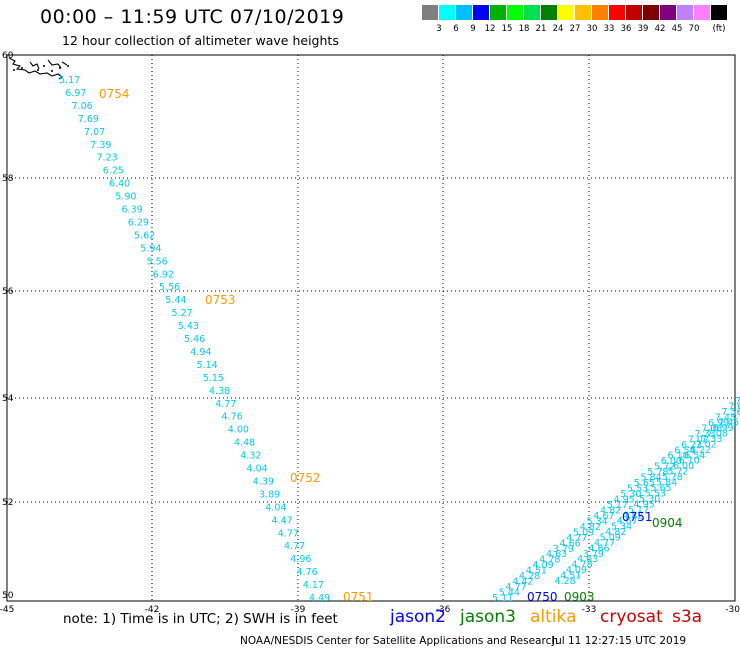 Image resolution: width=740 pixels, height=650 pixels. I want to click on legend-tick-label: 27, so click(575, 29).